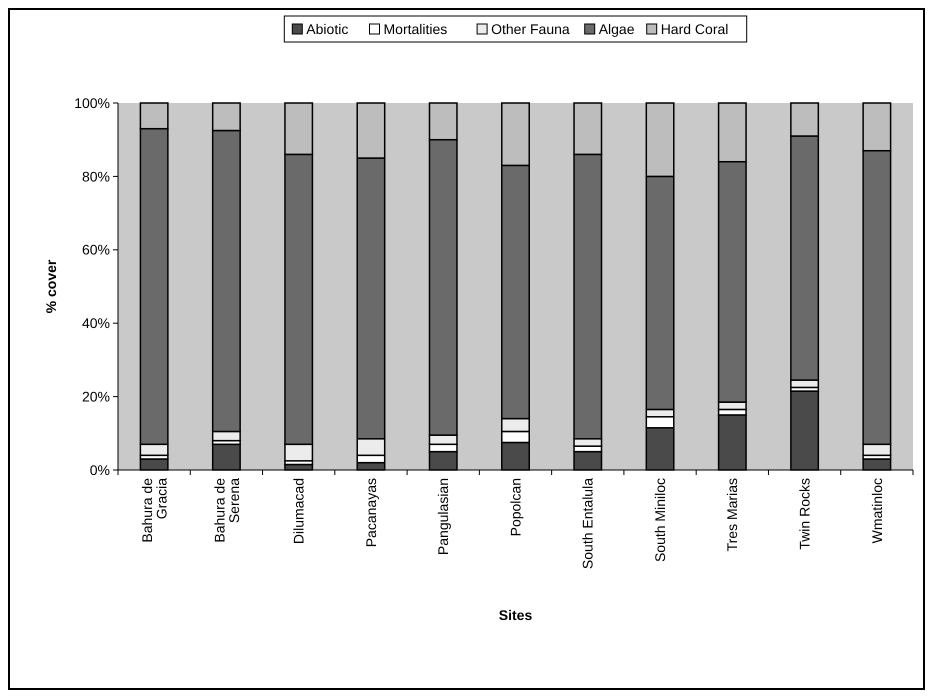 Image resolution: width=933 pixels, height=698 pixels. Describe the element at coordinates (660, 520) in the screenshot. I see `x-tick-label: South Miniloc` at that location.